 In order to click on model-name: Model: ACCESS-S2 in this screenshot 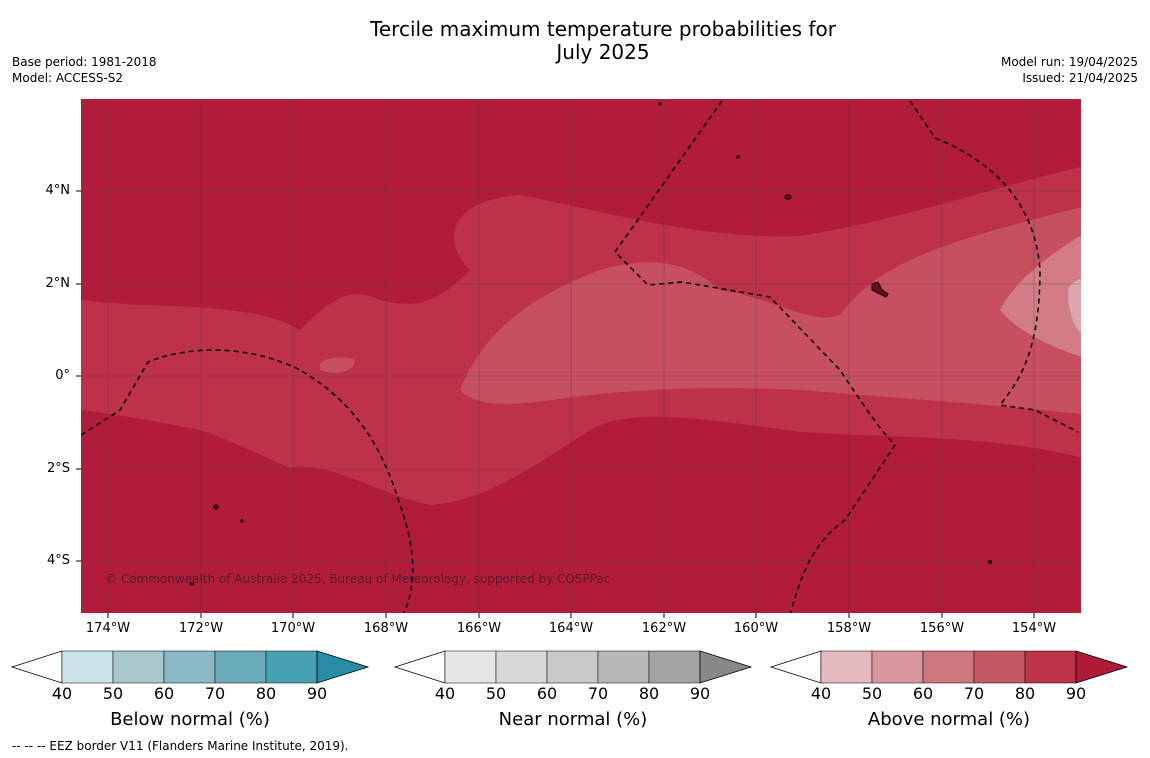, I will do `click(68, 78)`.